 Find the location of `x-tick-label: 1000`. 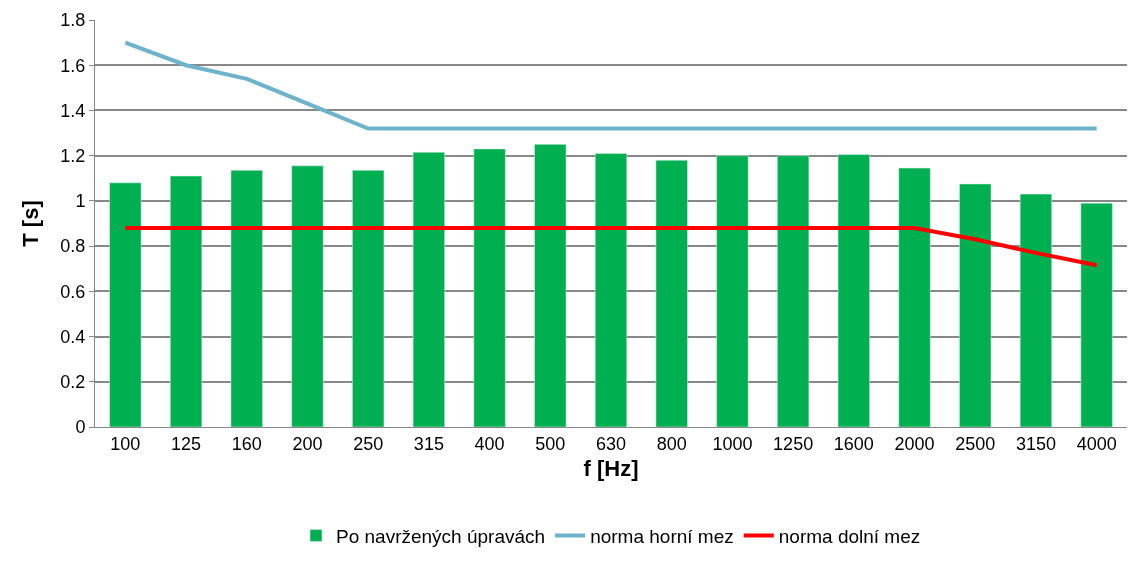

x-tick-label: 1000 is located at coordinates (732, 443).